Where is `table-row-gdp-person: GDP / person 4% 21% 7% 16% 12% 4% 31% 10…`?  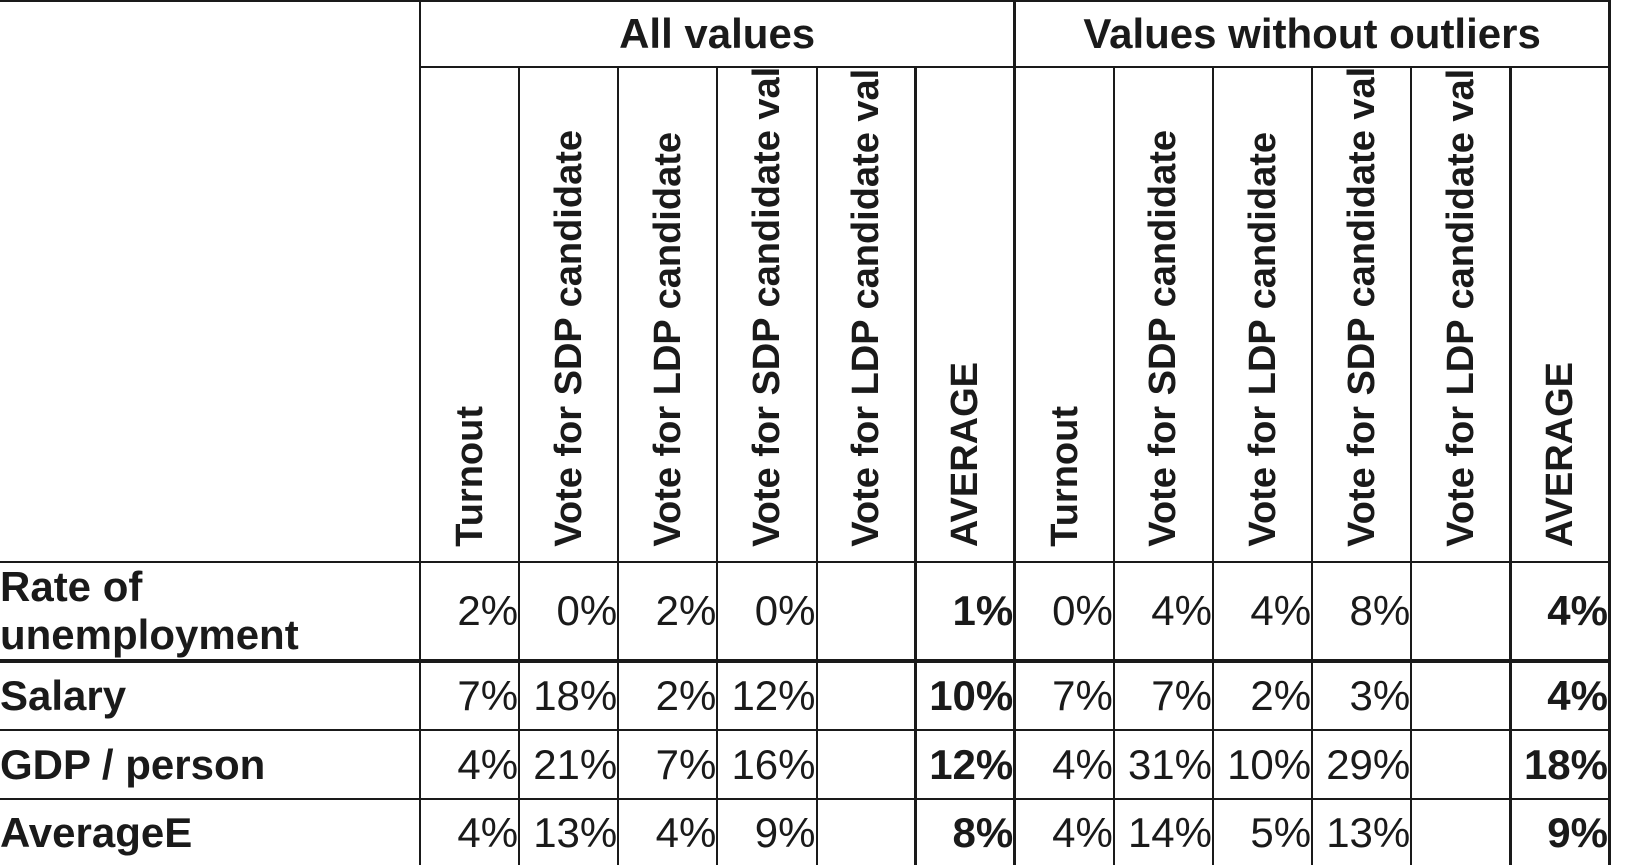 table-row-gdp-person: GDP / person 4% 21% 7% 16% 12% 4% 31% 10… is located at coordinates (806, 764).